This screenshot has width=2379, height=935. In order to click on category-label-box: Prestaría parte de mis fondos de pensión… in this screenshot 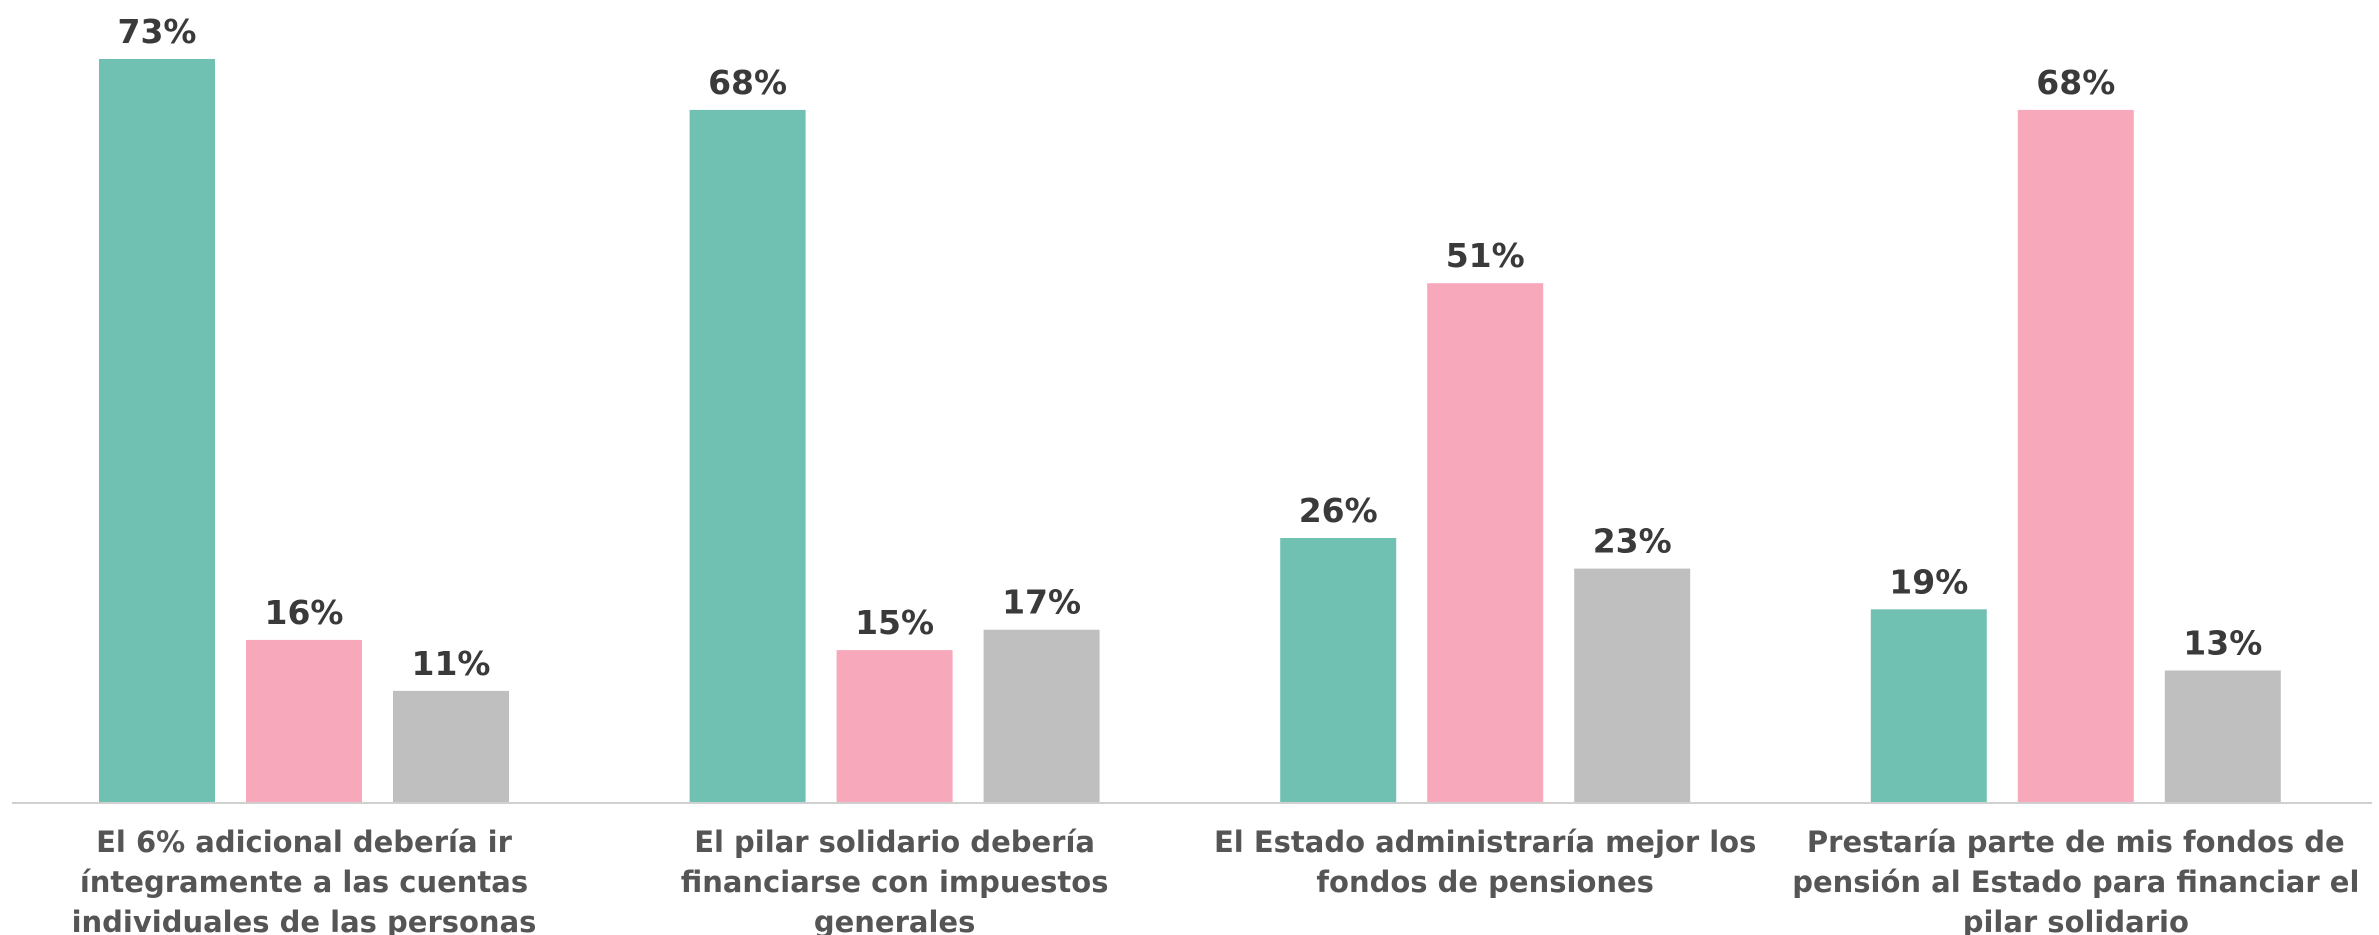, I will do `click(2076, 880)`.